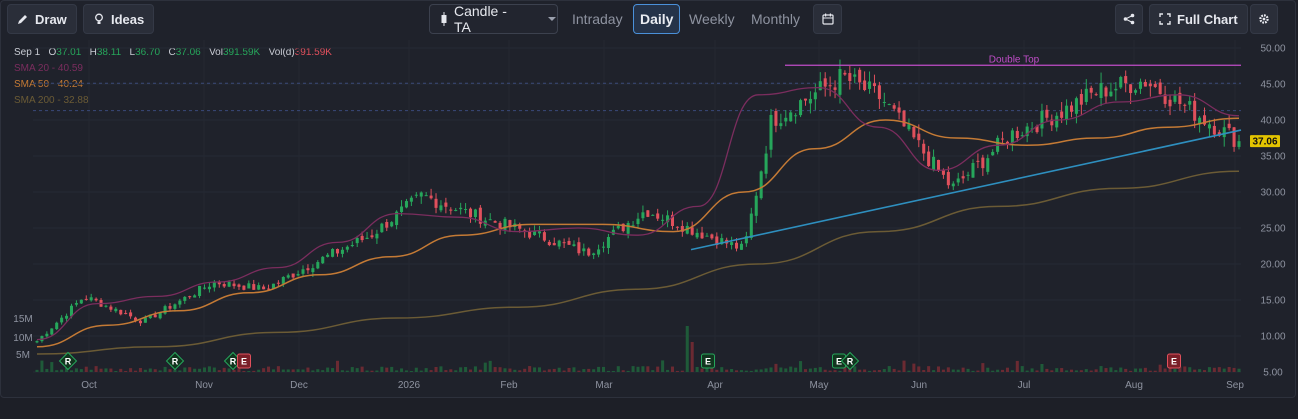 This screenshot has height=419, width=1298. Describe the element at coordinates (827, 19) in the screenshot. I see `calendar-button` at that location.